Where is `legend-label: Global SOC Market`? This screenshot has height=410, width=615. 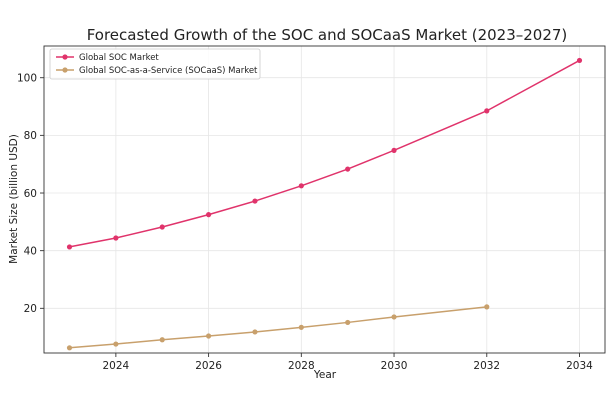
legend-label: Global SOC Market is located at coordinates (119, 58).